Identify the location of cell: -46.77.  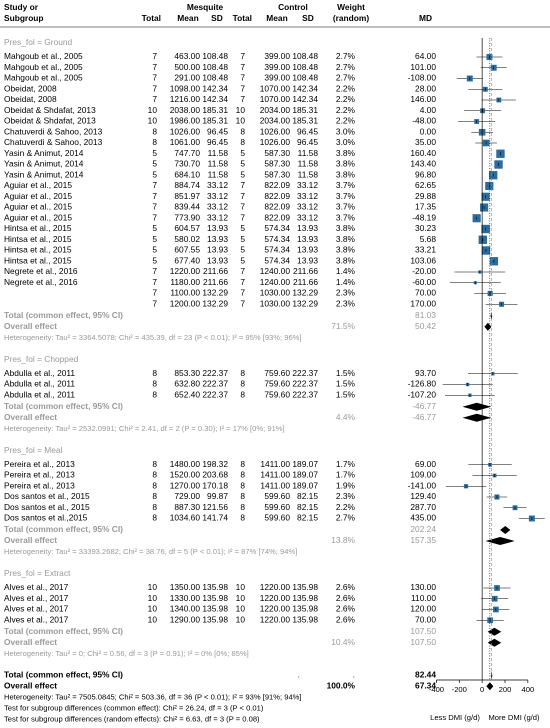
(424, 406).